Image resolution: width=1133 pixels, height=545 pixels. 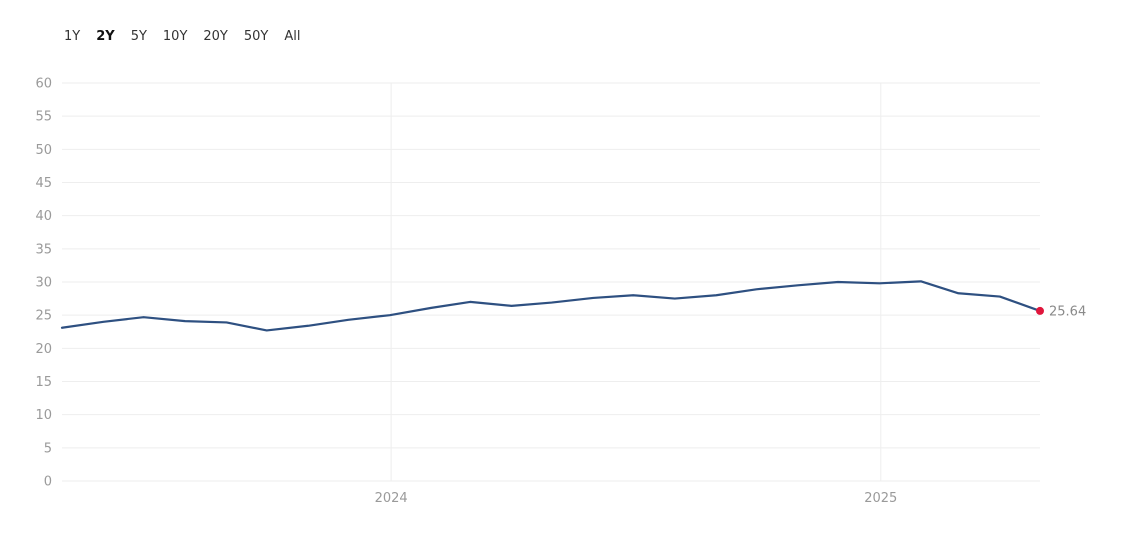 What do you see at coordinates (880, 498) in the screenshot?
I see `x-tick-label: 2025` at bounding box center [880, 498].